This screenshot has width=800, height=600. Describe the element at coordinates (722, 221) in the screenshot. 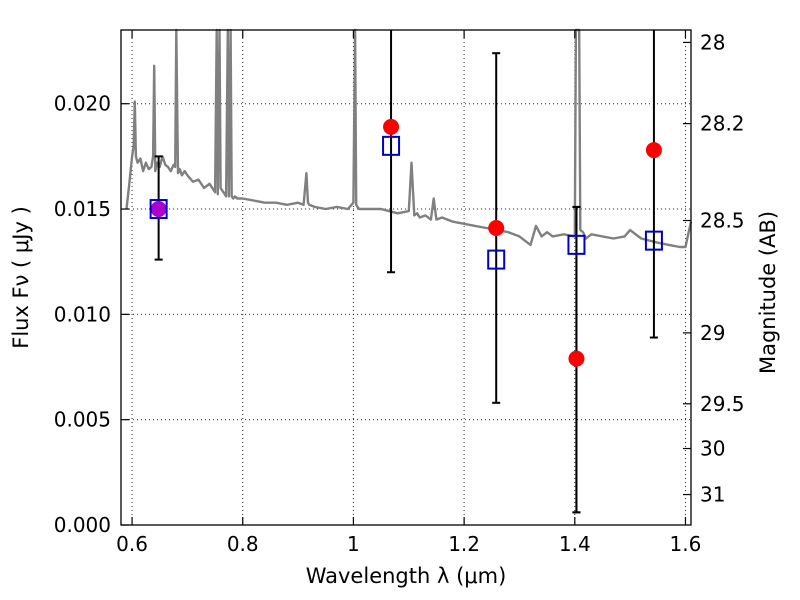

I see `magnitude-tick-label: 28.5` at that location.